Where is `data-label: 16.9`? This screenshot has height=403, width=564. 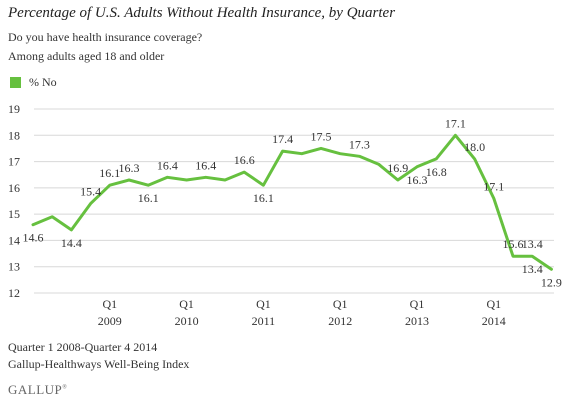 data-label: 16.9 is located at coordinates (397, 168).